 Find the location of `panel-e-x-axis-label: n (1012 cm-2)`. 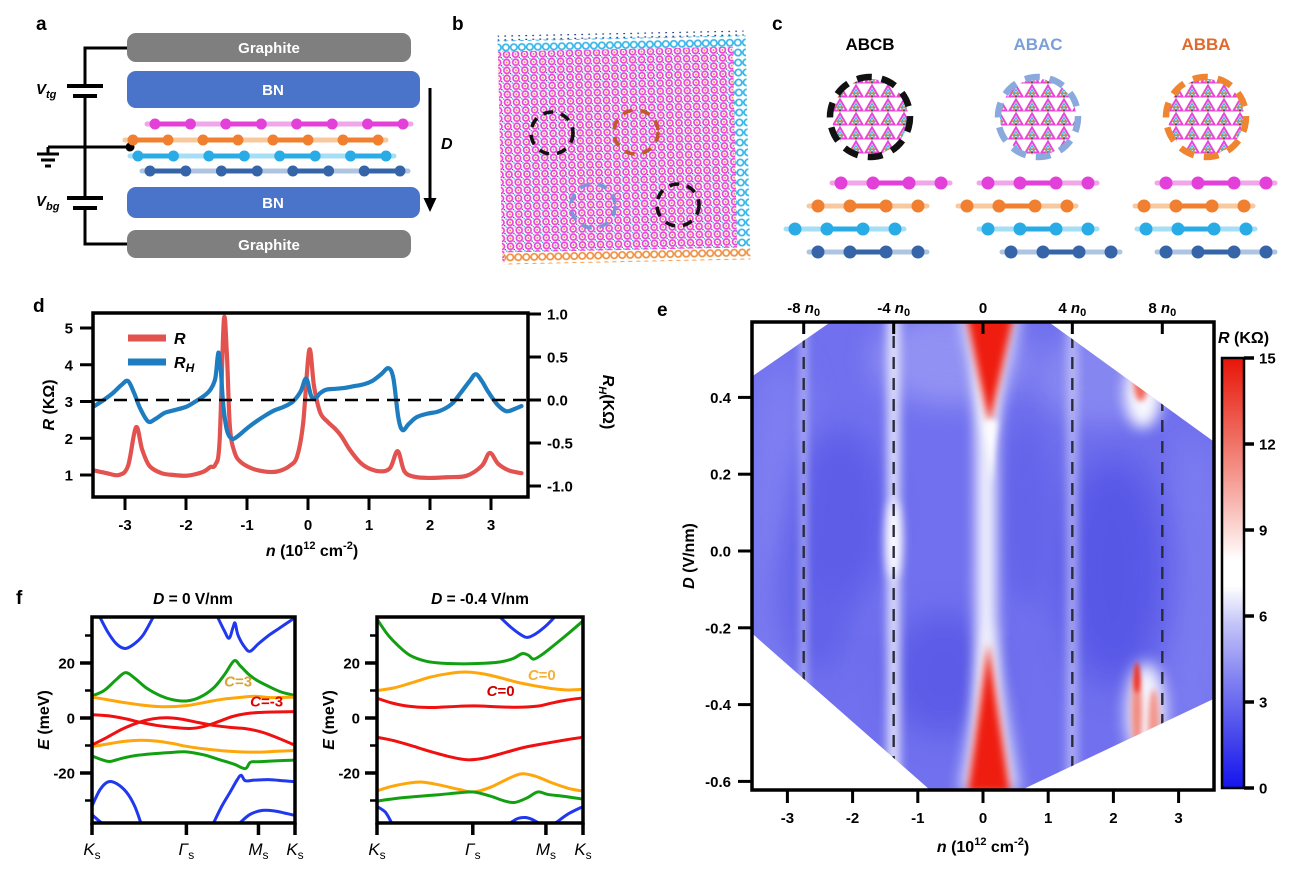

panel-e-x-axis-label: n (1012 cm-2) is located at coordinates (983, 846).